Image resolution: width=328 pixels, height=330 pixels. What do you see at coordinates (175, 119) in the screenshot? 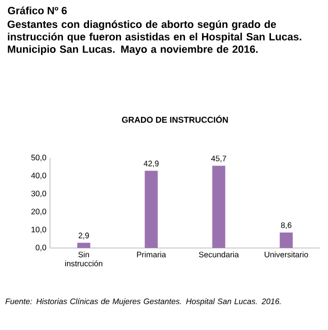
I see `text: GRADO DE INSTRUCCIÓN` at bounding box center [175, 119].